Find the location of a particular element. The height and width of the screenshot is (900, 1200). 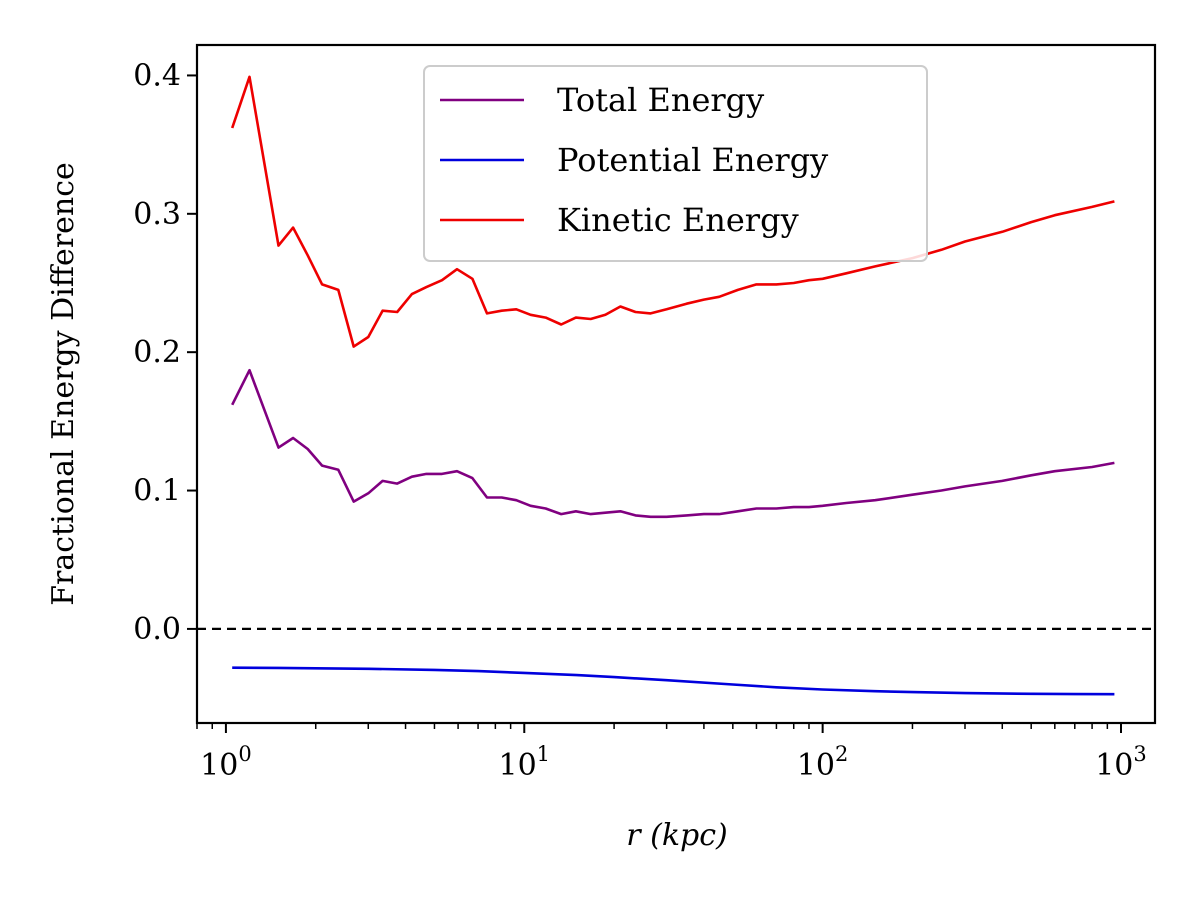

x-tick-label: 10⁰ is located at coordinates (226, 762).